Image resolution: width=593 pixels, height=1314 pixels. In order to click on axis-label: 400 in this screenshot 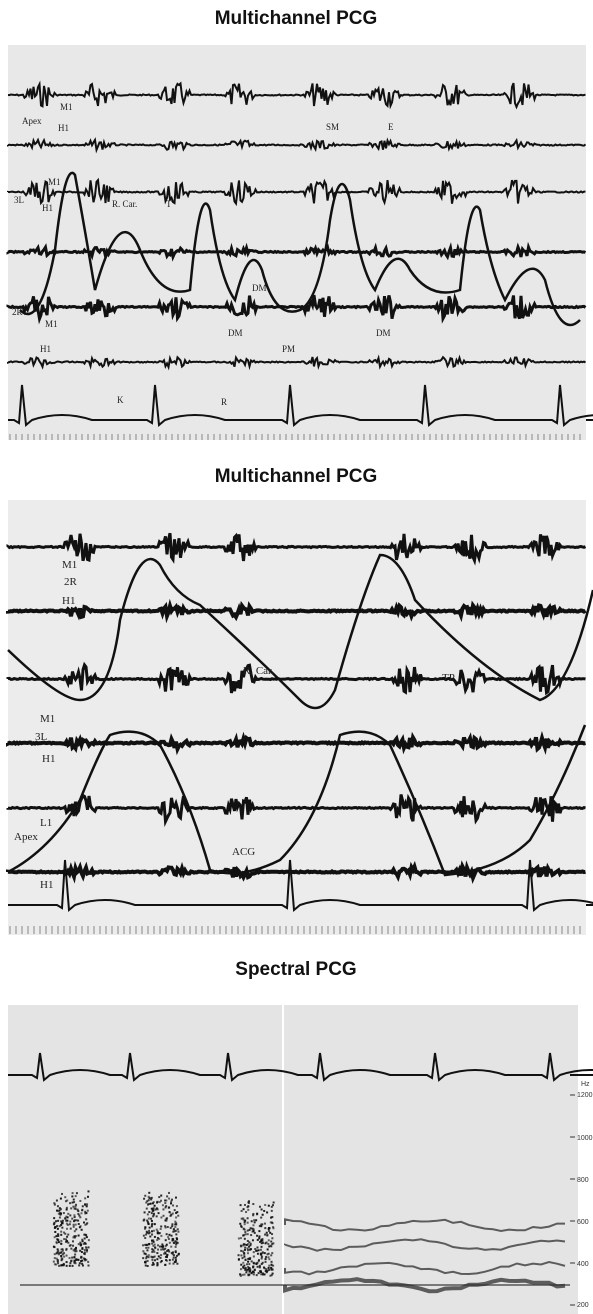, I will do `click(583, 1264)`.